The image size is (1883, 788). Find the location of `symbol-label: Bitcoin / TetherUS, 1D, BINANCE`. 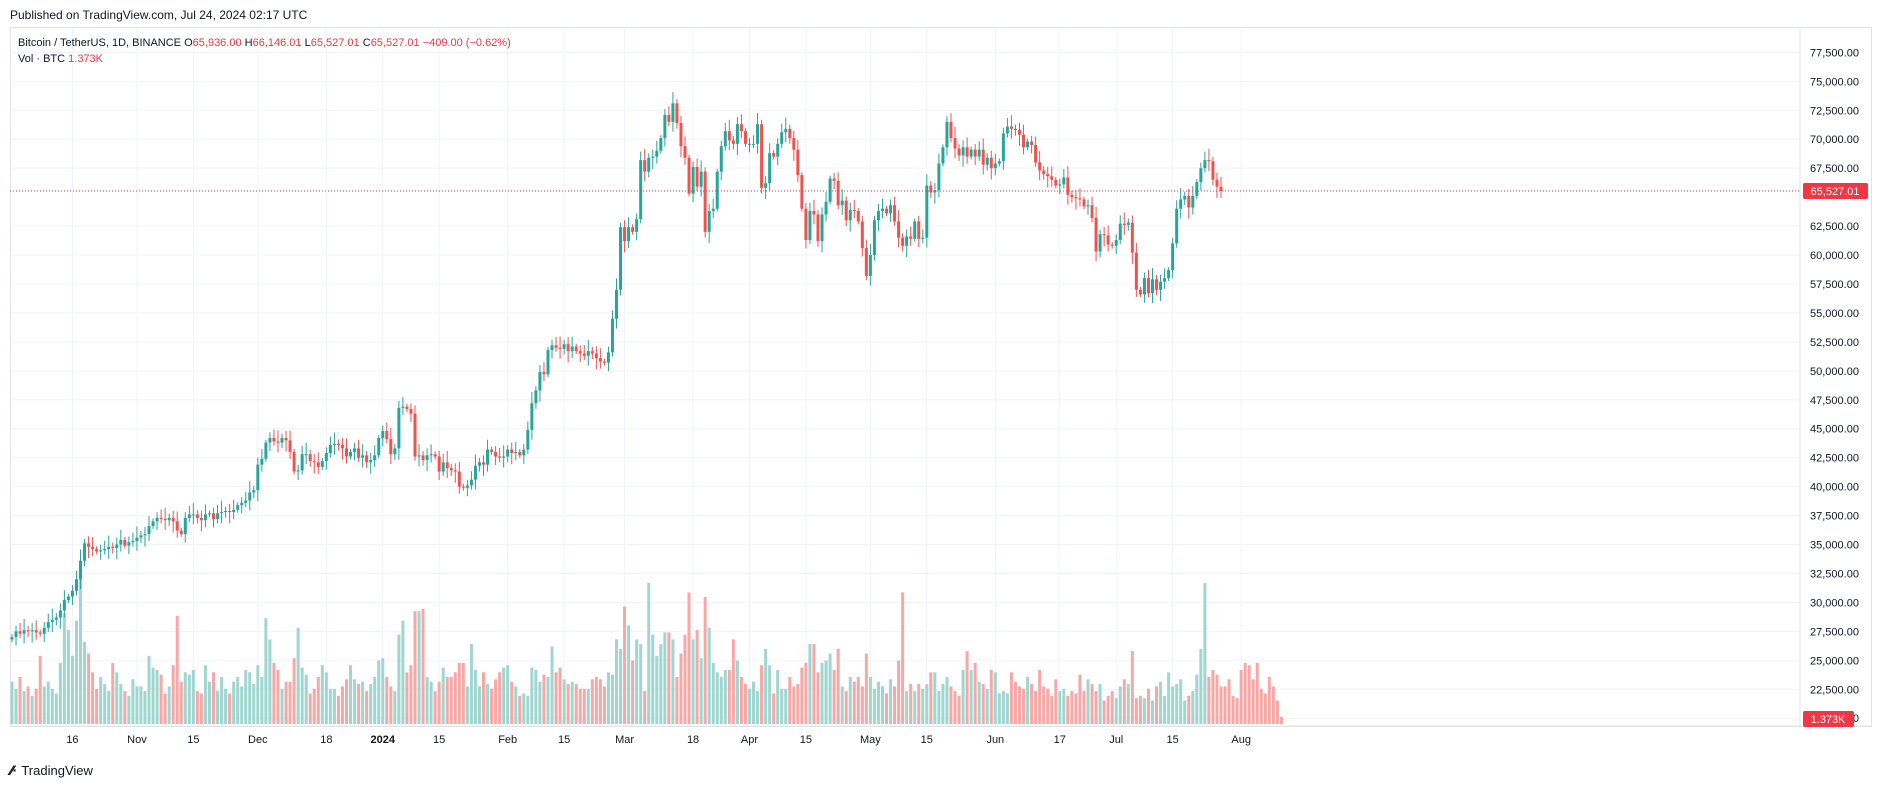

symbol-label: Bitcoin / TetherUS, 1D, BINANCE is located at coordinates (100, 43).